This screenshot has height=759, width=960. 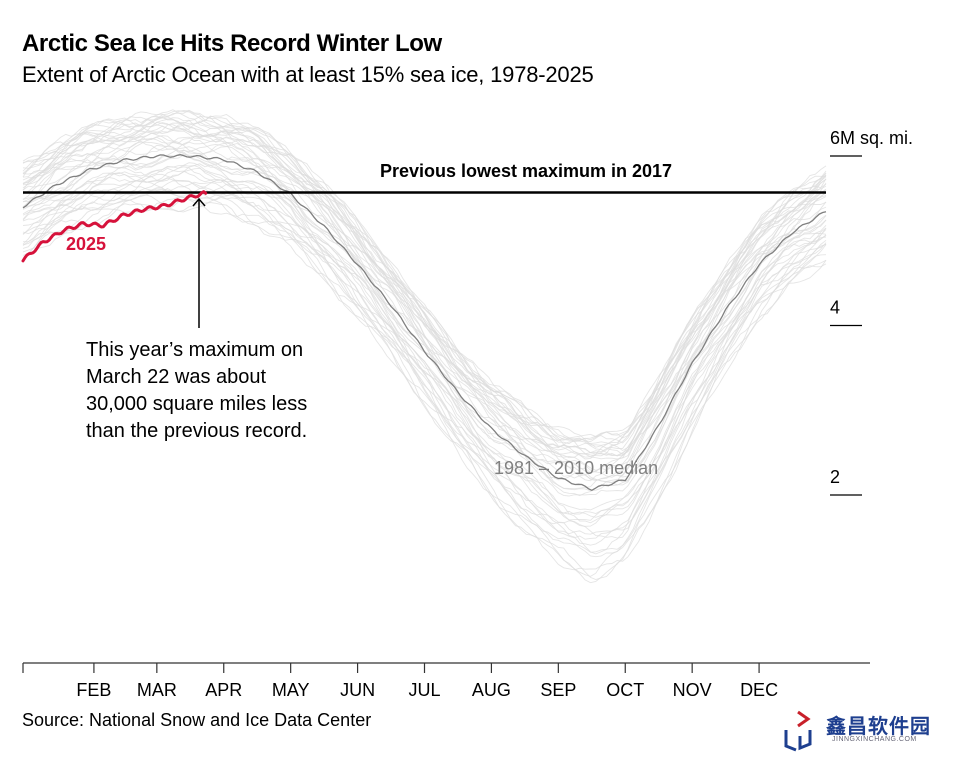 What do you see at coordinates (199, 262) in the screenshot?
I see `annotation-arrow` at bounding box center [199, 262].